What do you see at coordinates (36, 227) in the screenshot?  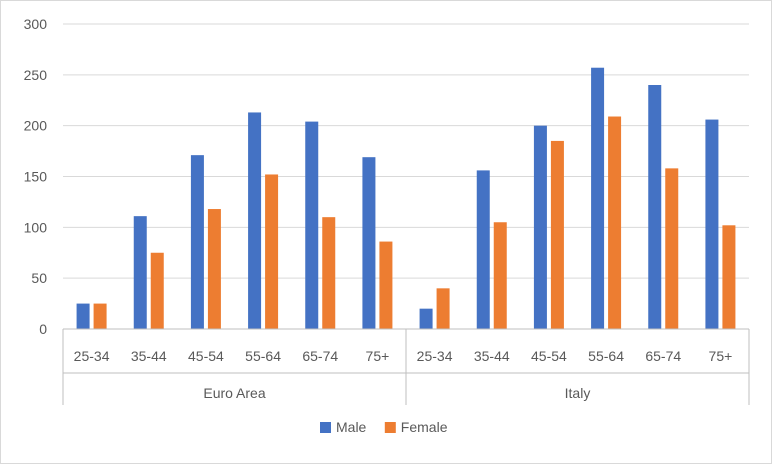 I see `y-tick-label: 100` at bounding box center [36, 227].